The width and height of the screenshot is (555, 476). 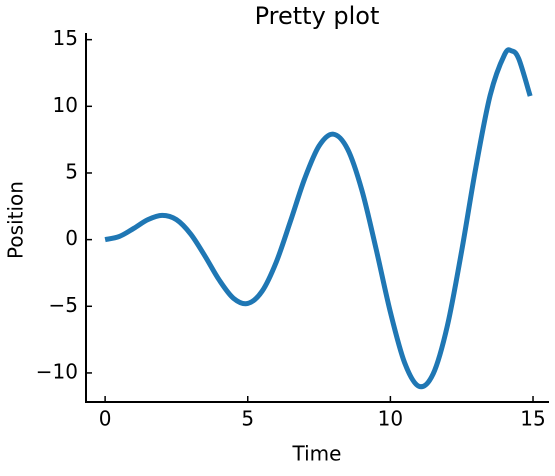 I want to click on x-tick-label: 10, so click(x=390, y=419).